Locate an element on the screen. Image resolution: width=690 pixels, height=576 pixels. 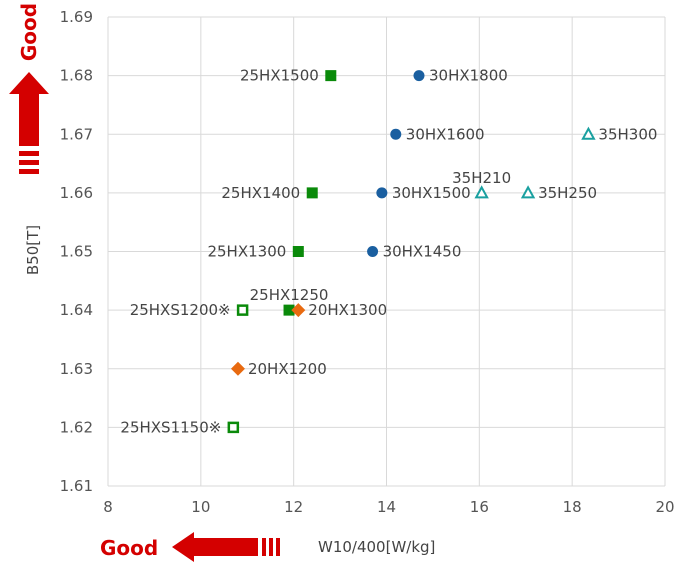
y-axis-label: B50[T] is located at coordinates (33, 250).